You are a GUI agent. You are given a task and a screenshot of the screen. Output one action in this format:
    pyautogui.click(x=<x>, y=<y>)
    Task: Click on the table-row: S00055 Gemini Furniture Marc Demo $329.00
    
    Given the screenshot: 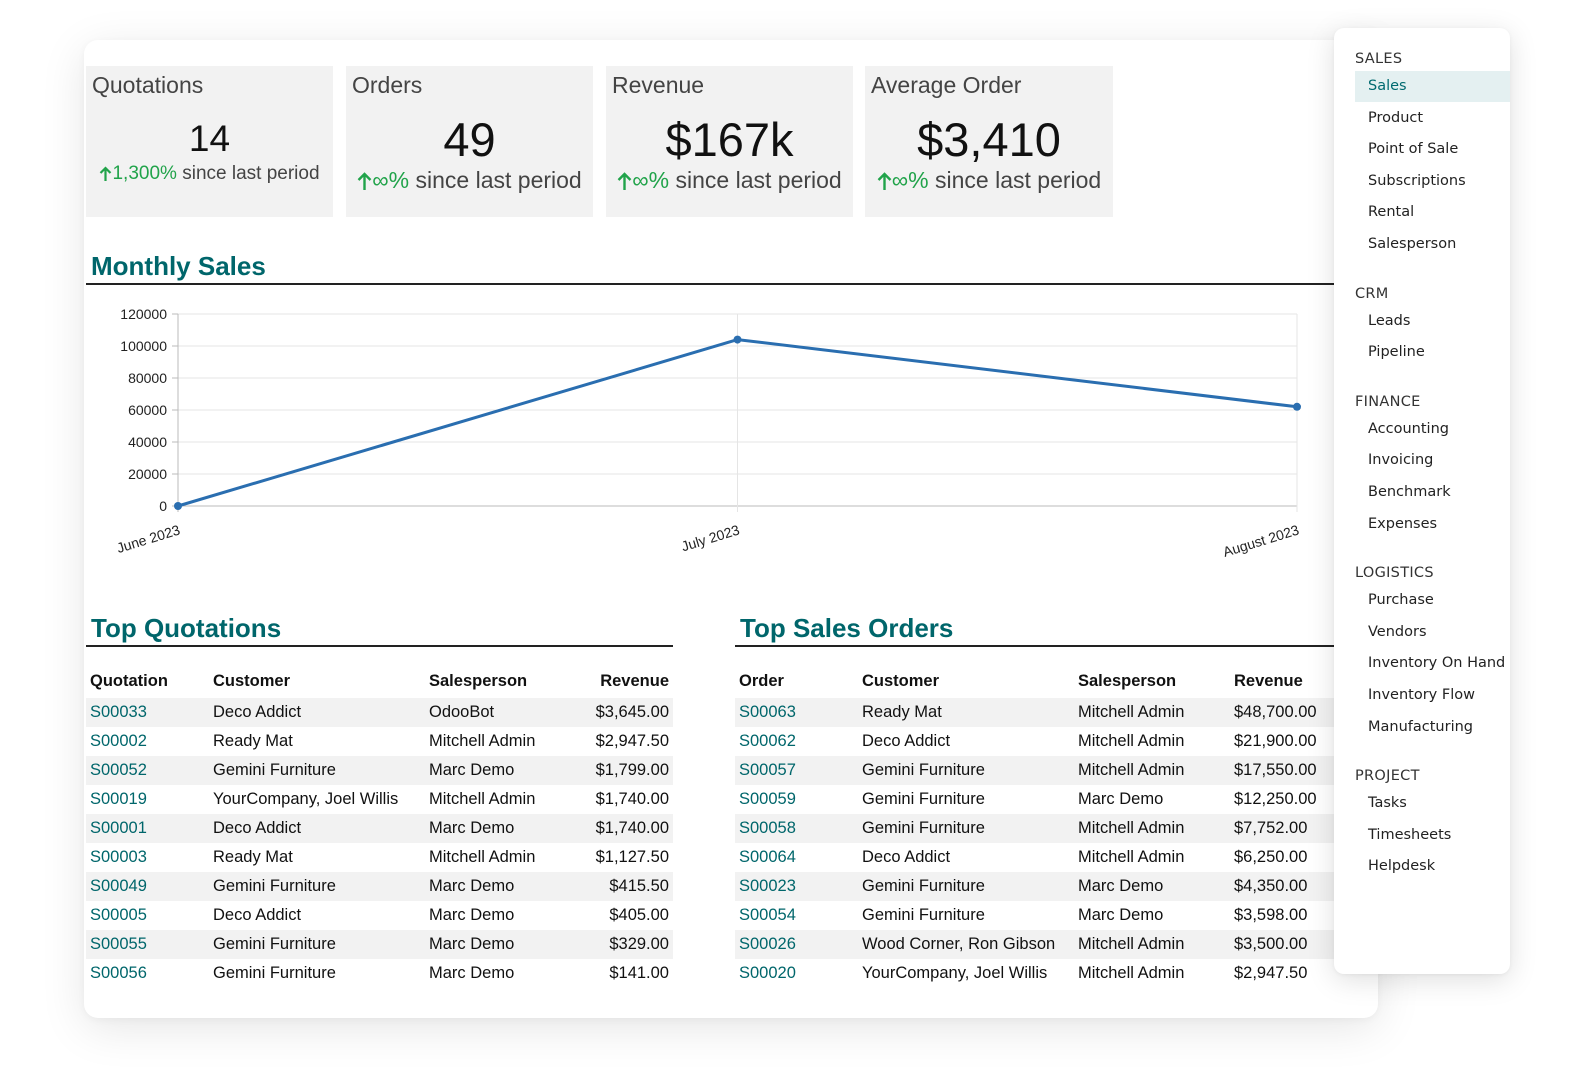 What is the action you would take?
    pyautogui.click(x=379, y=944)
    